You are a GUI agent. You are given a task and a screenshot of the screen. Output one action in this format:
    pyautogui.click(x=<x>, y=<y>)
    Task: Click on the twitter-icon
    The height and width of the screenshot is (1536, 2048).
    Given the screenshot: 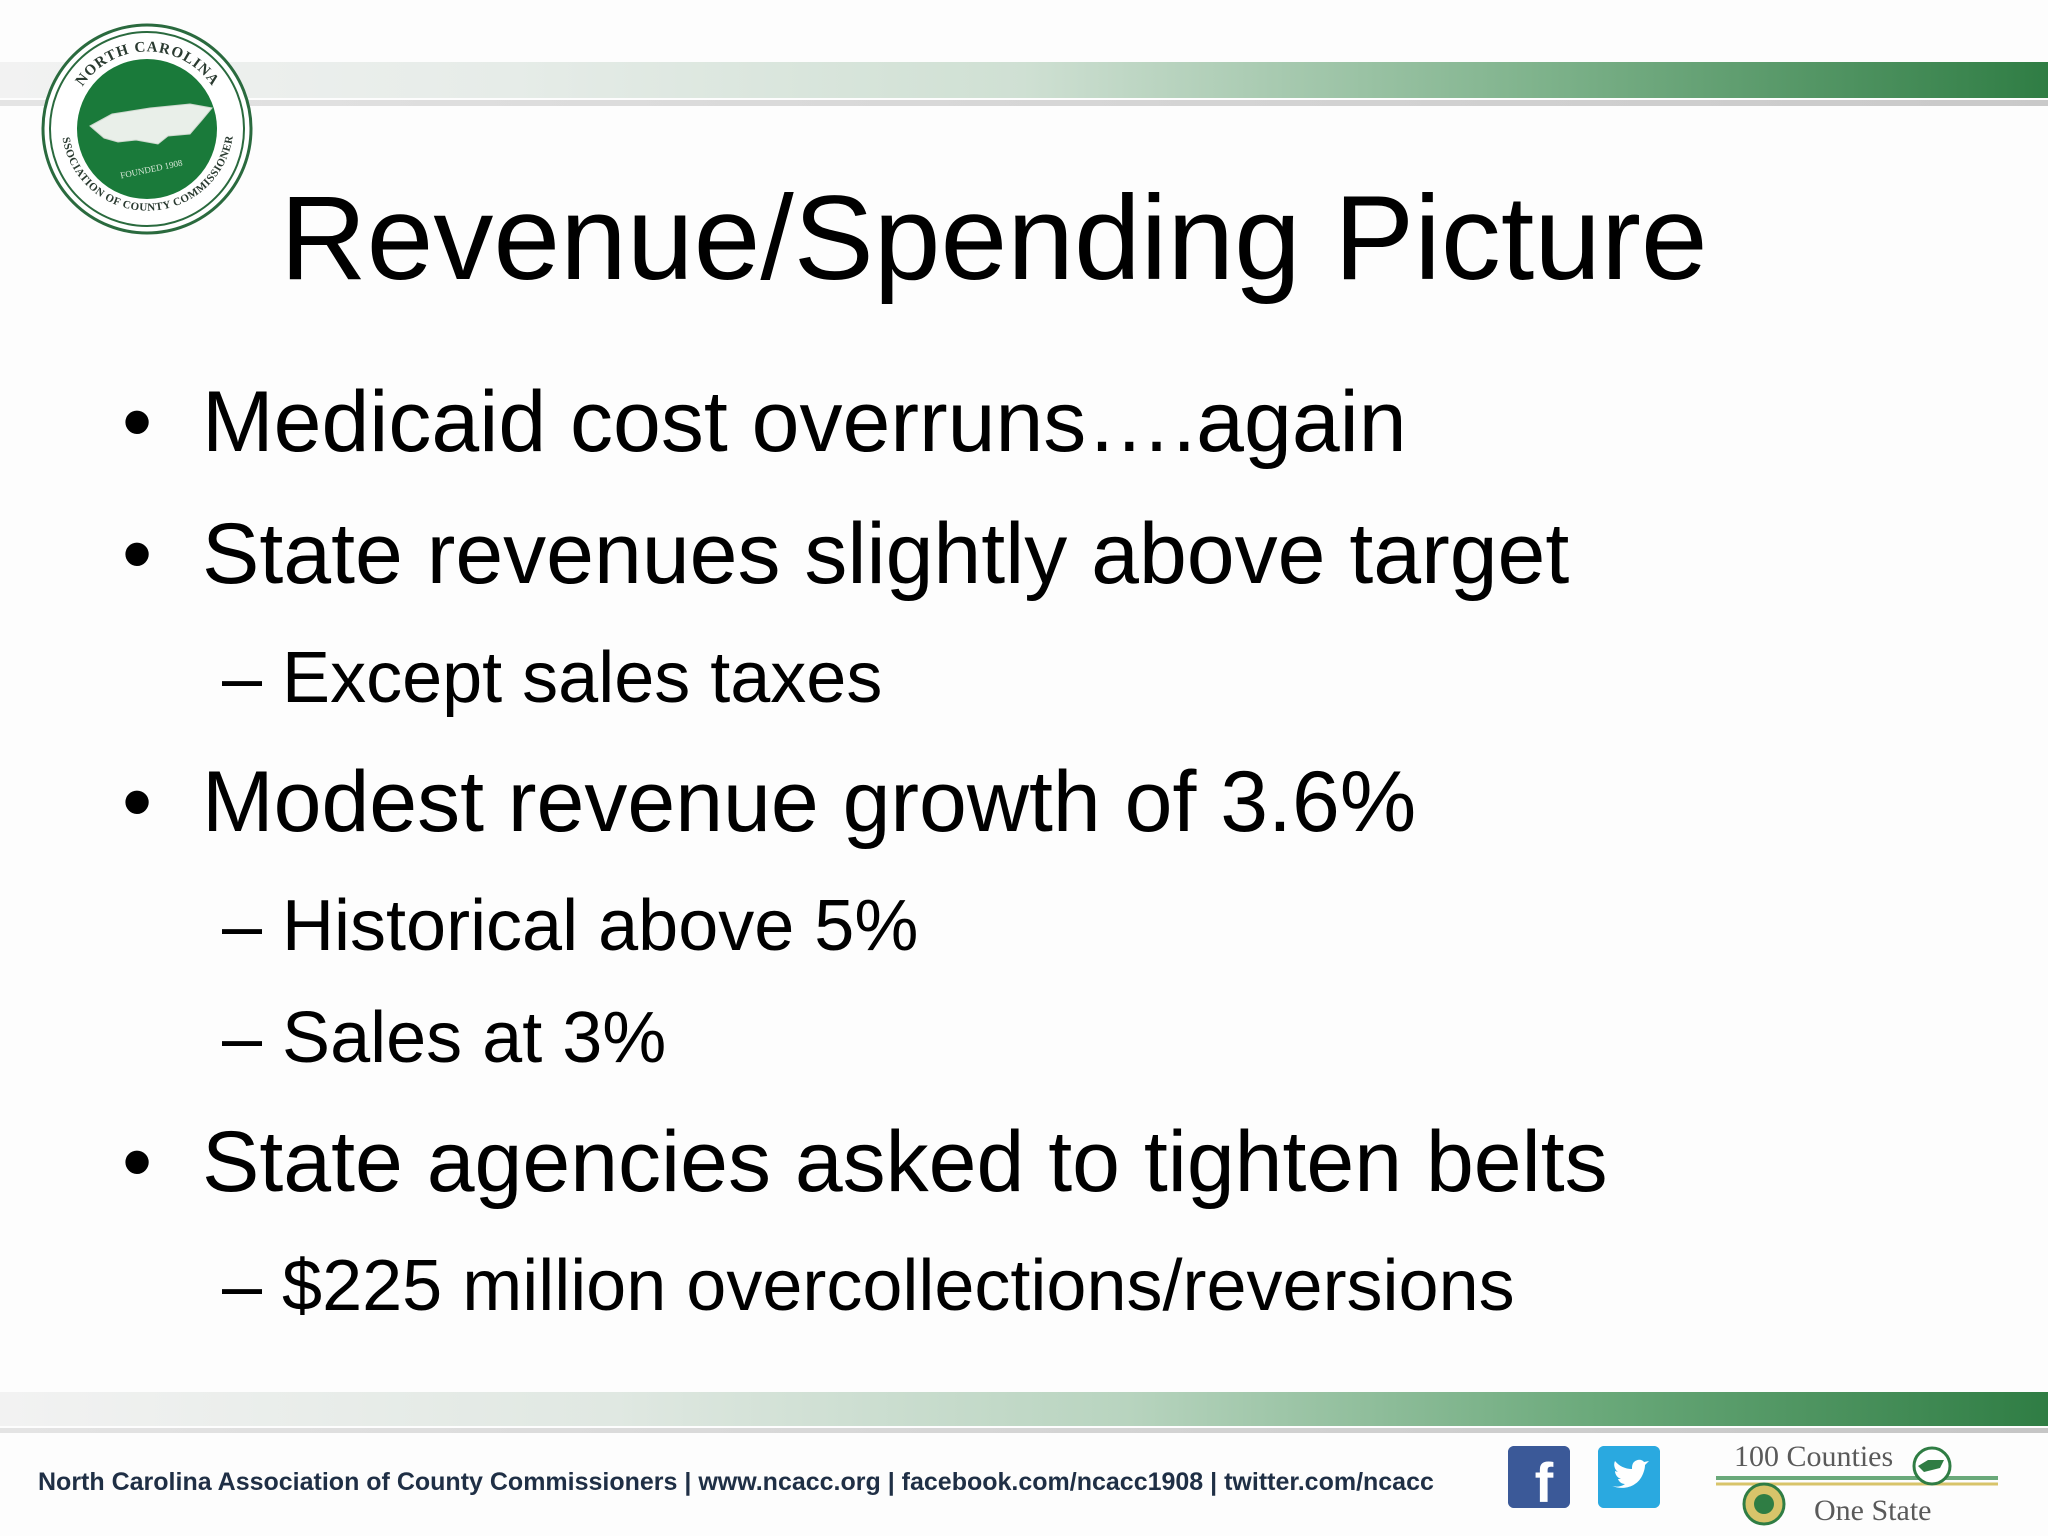 What is the action you would take?
    pyautogui.click(x=1629, y=1477)
    